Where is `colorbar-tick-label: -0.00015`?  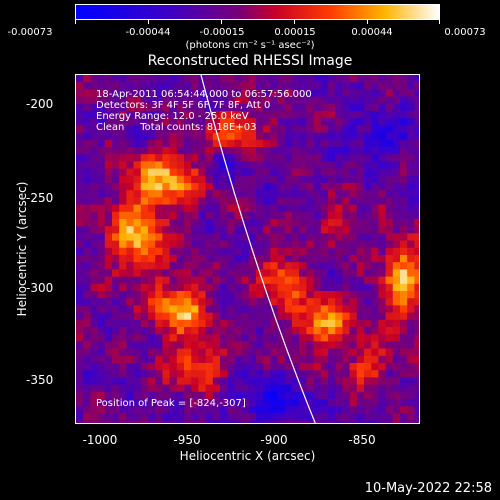 colorbar-tick-label: -0.00015 is located at coordinates (222, 32).